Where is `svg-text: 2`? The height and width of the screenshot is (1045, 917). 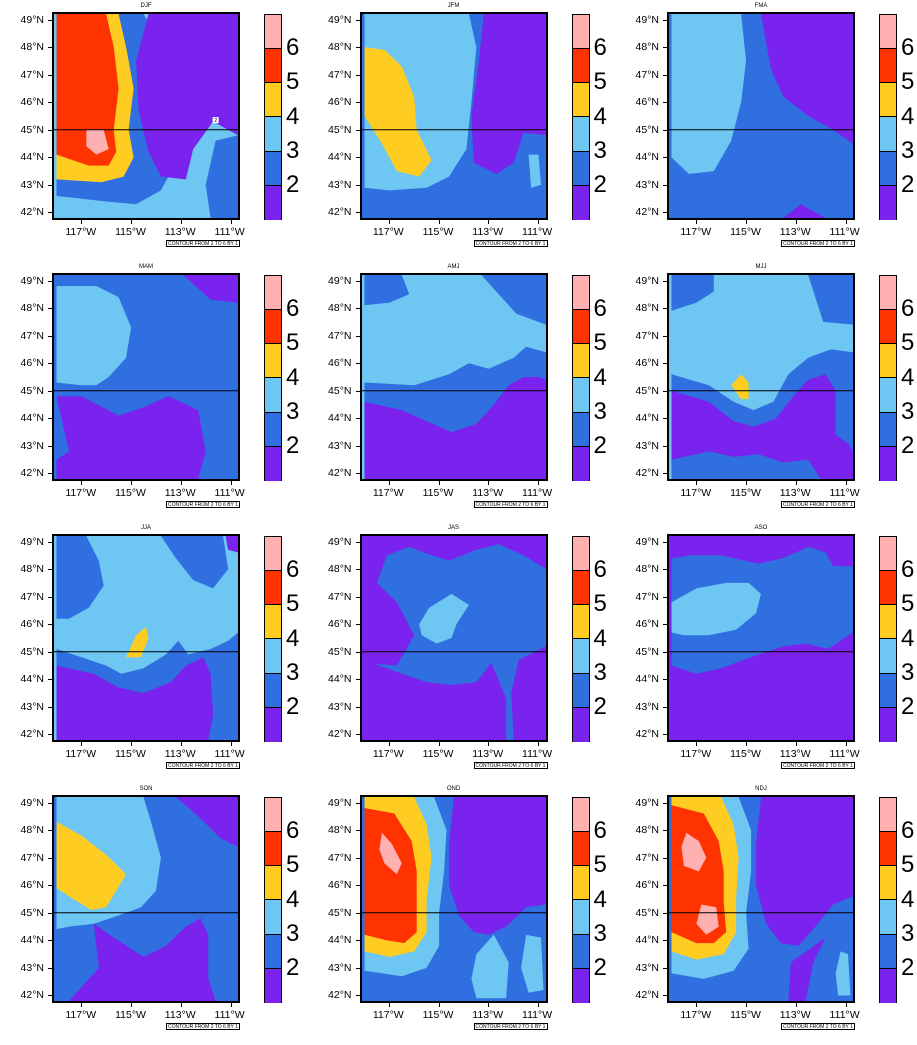 svg-text: 2 is located at coordinates (215, 121).